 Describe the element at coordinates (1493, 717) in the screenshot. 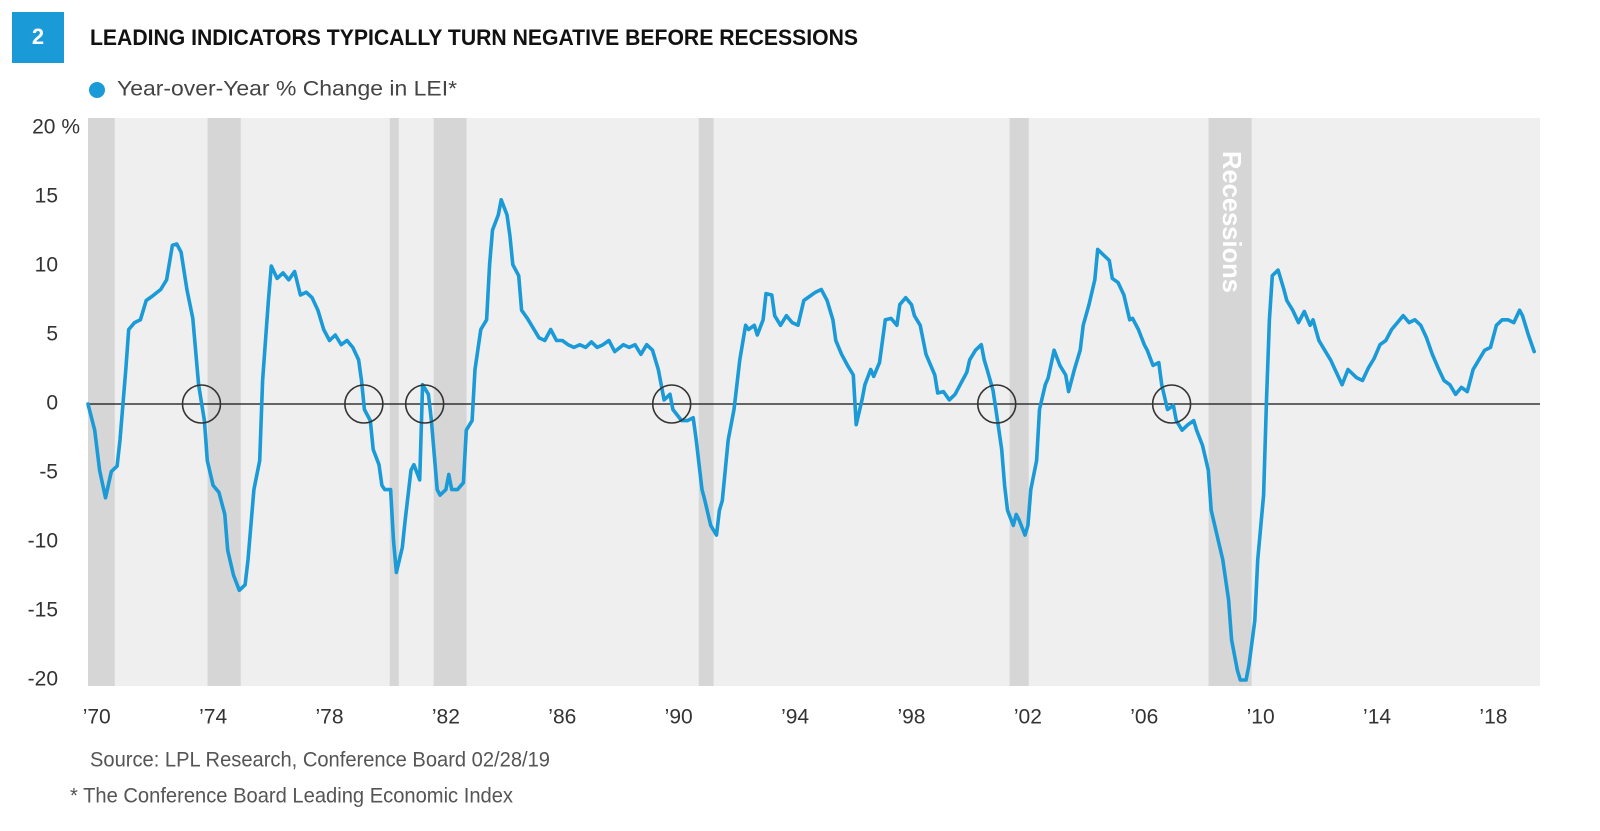

I see `x-tick-label: ’18` at that location.